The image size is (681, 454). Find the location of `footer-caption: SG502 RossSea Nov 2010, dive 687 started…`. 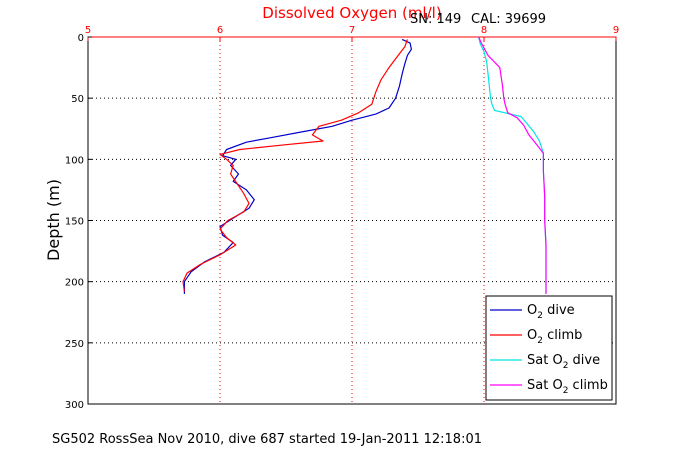

footer-caption: SG502 RossSea Nov 2010, dive 687 started… is located at coordinates (267, 439).